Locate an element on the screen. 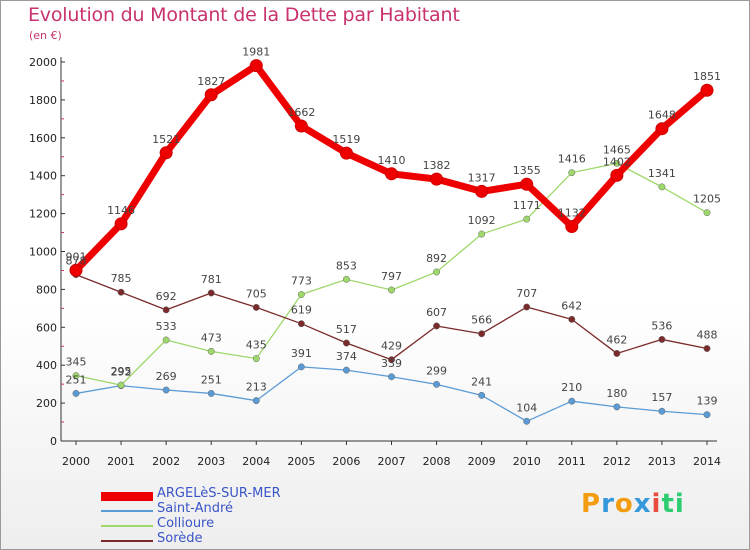 The image size is (750, 550). data-label: 241 is located at coordinates (481, 381).